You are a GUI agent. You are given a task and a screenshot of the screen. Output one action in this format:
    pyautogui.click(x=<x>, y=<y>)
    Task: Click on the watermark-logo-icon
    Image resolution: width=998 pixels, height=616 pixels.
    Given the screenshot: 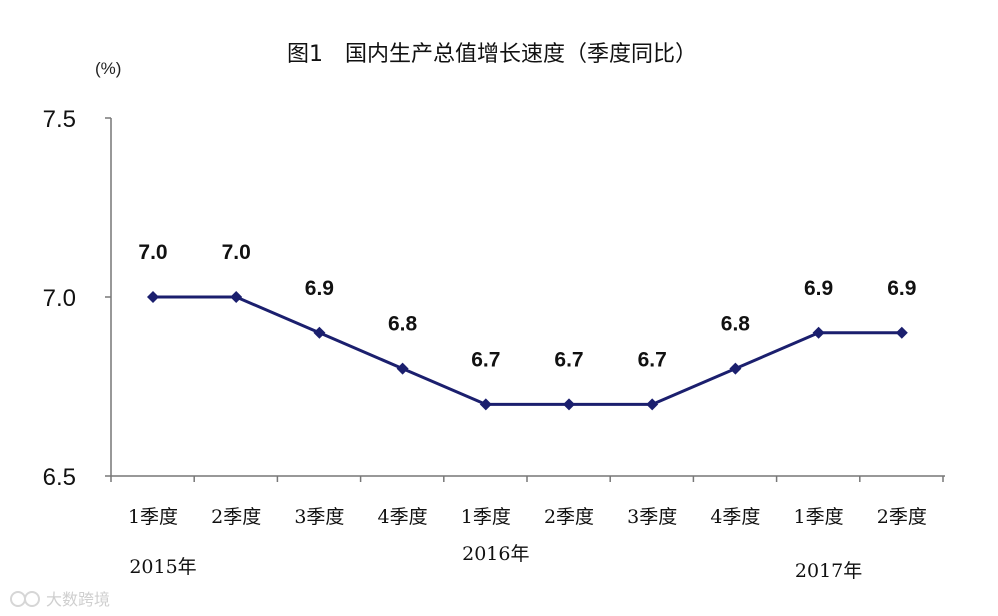 What is the action you would take?
    pyautogui.click(x=18, y=599)
    